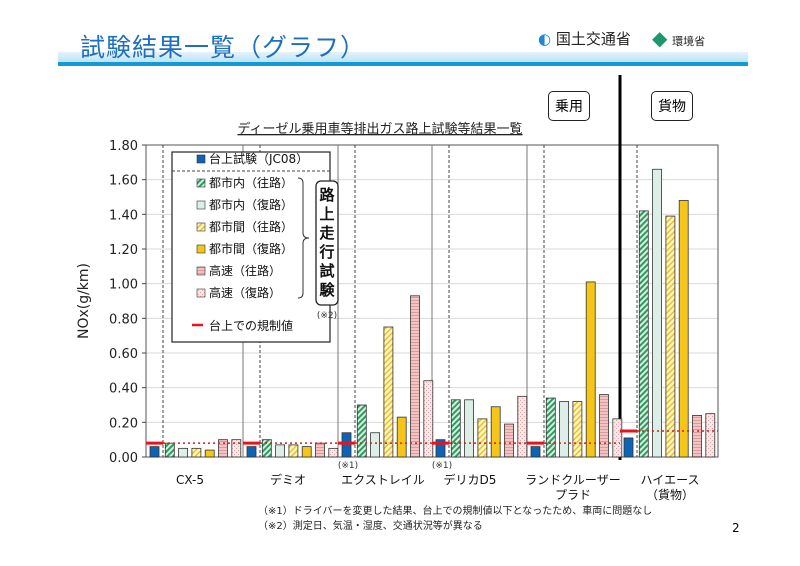 The width and height of the screenshot is (800, 566). I want to click on legend-label: 高速（往路）, so click(245, 270).